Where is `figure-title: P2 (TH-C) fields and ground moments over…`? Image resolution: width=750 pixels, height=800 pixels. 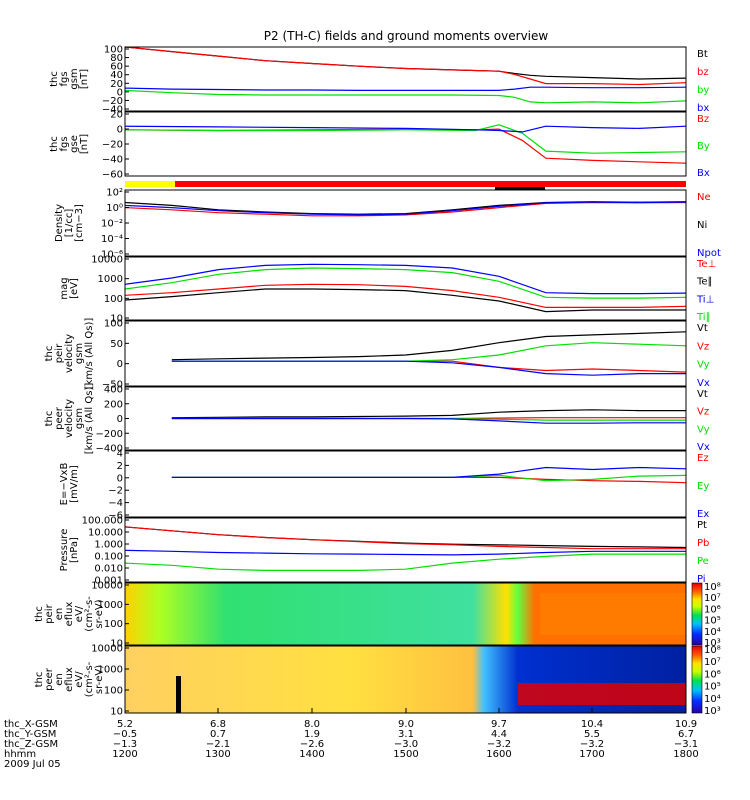
figure-title: P2 (TH-C) fields and ground moments over… is located at coordinates (406, 36).